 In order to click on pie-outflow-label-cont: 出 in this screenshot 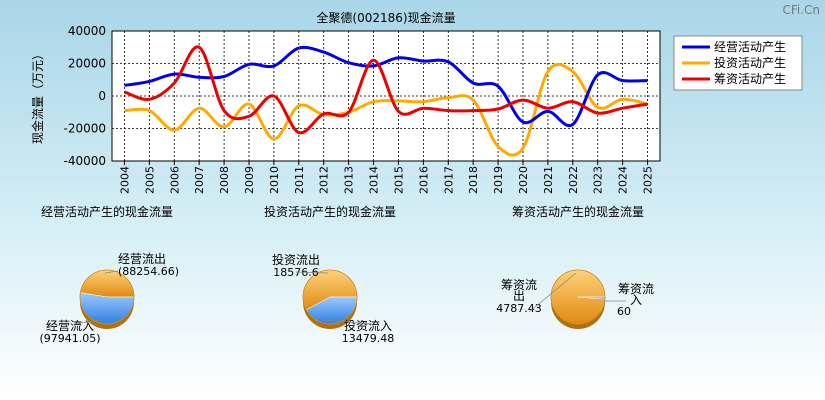, I will do `click(519, 296)`.